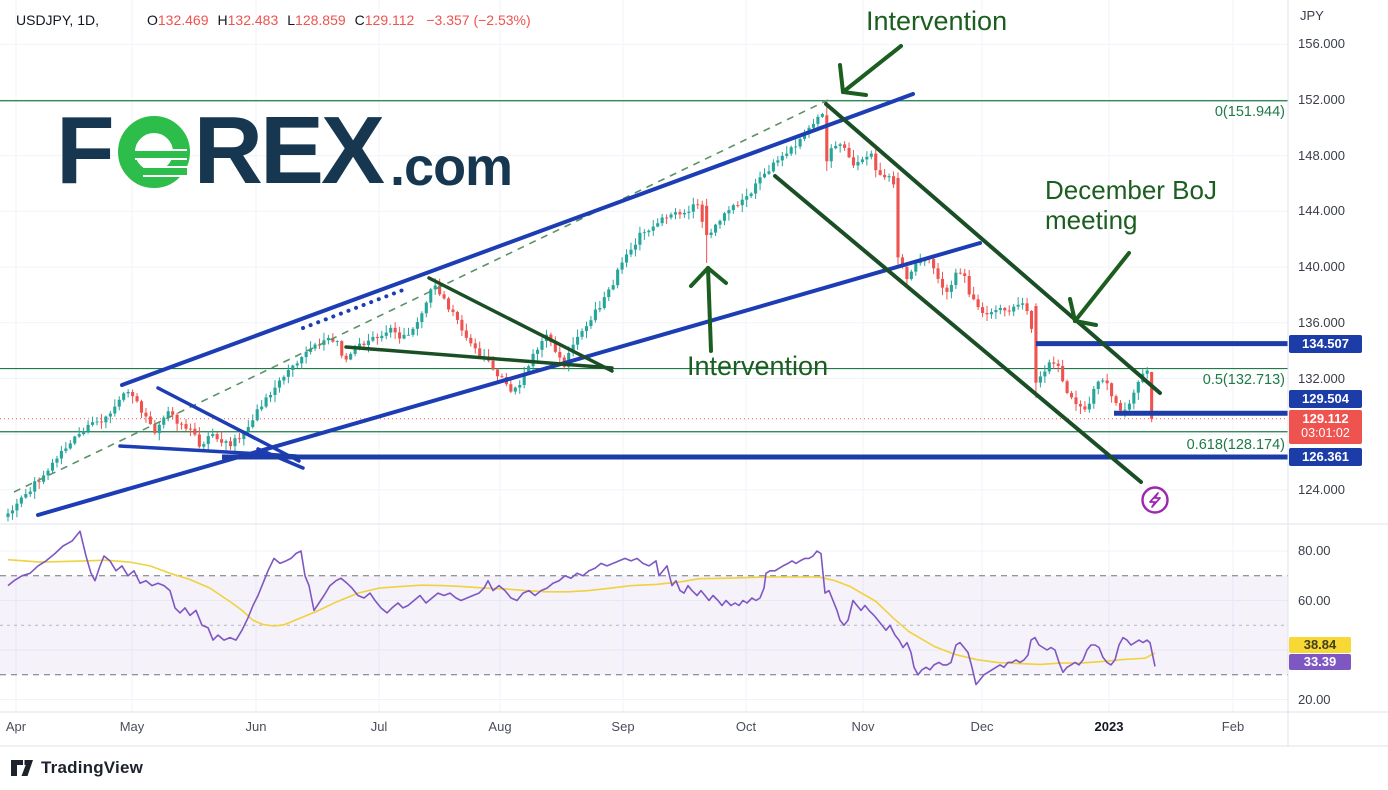 This screenshot has height=790, width=1388. Describe the element at coordinates (478, 20) in the screenshot. I see `change-value: −3.357 (−2.53%)` at that location.